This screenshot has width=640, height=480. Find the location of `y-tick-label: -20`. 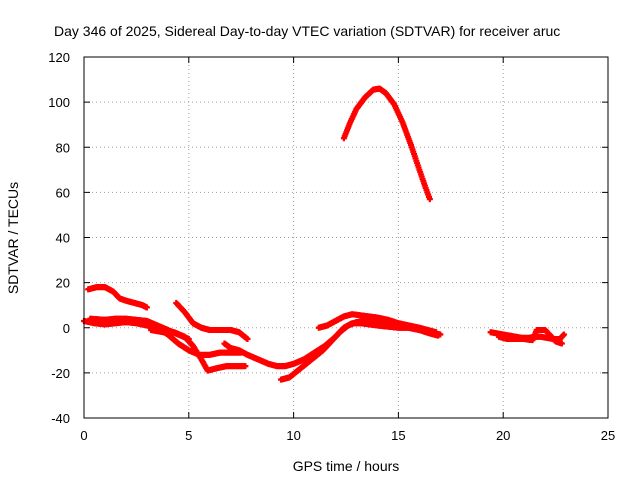

y-tick-label: -20 is located at coordinates (60, 373).